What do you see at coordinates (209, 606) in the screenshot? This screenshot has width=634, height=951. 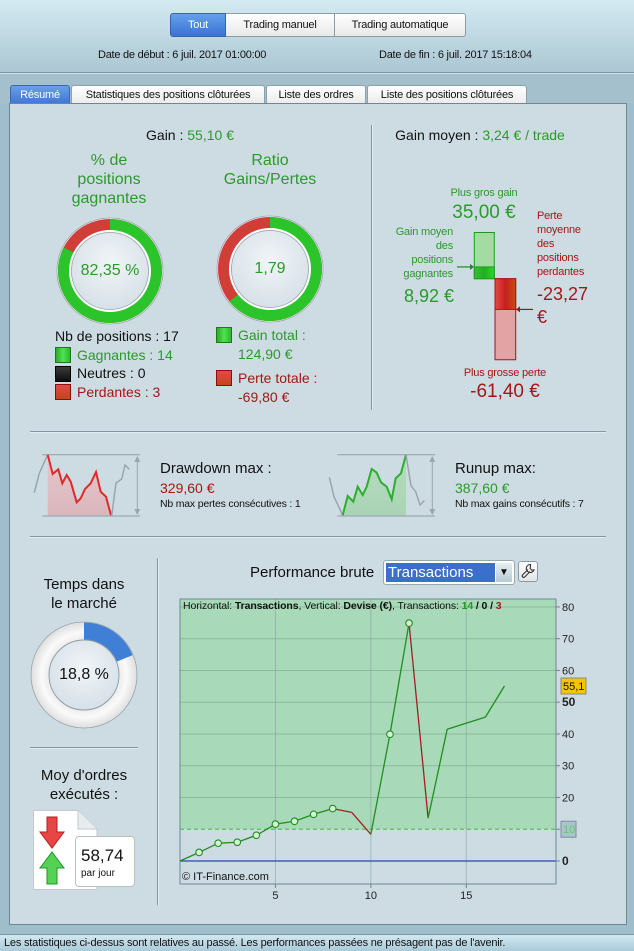 I see `info-horizontal-label: Horizontal:` at bounding box center [209, 606].